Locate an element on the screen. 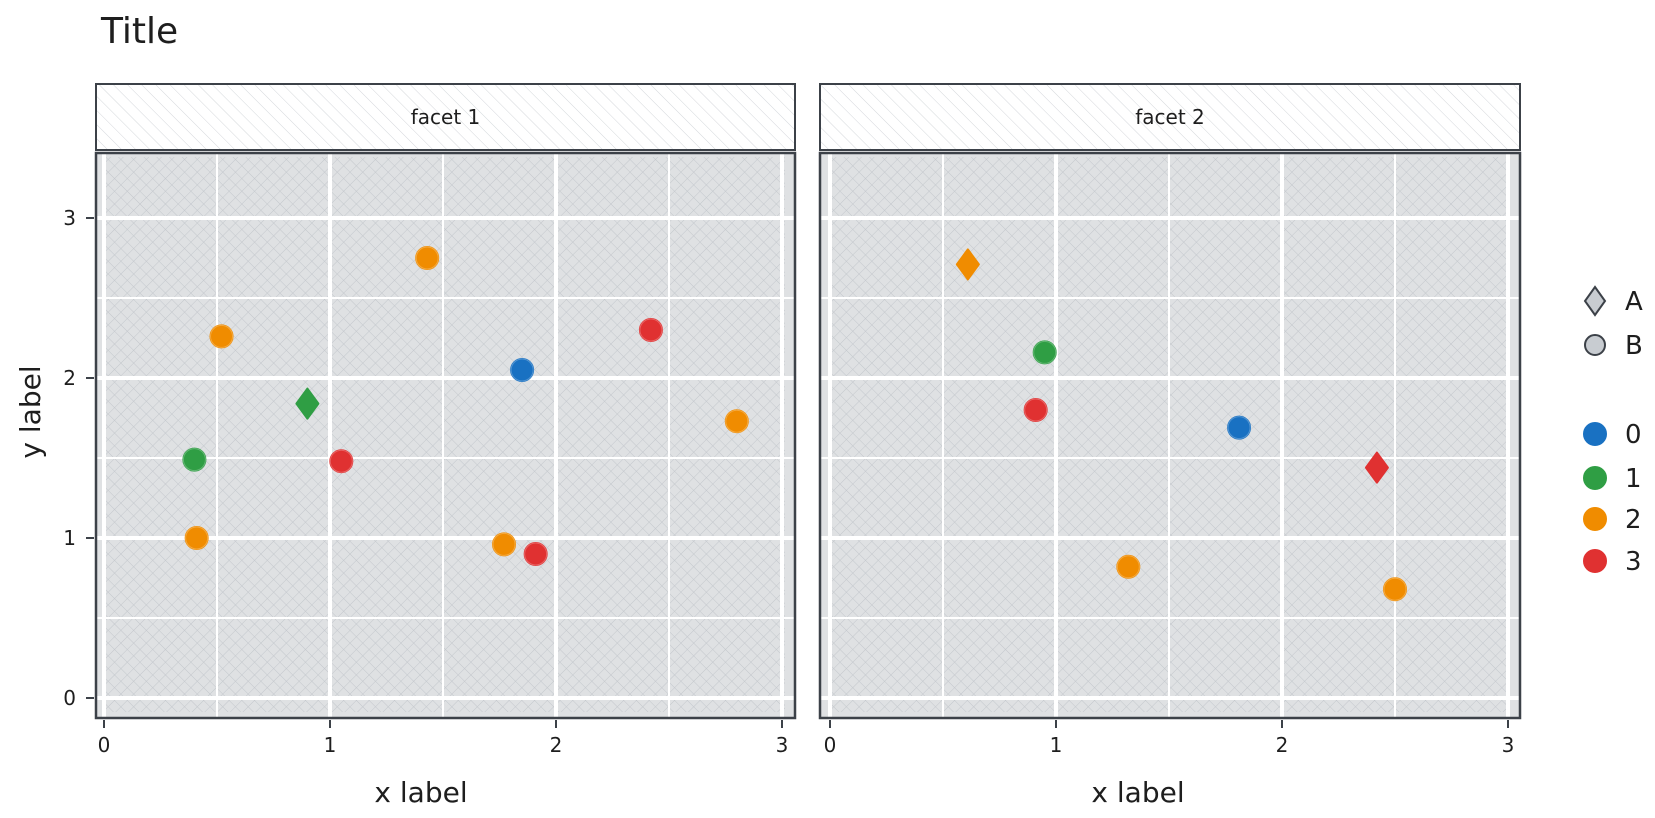  x-axis-label-facet-1: x label is located at coordinates (420, 792).